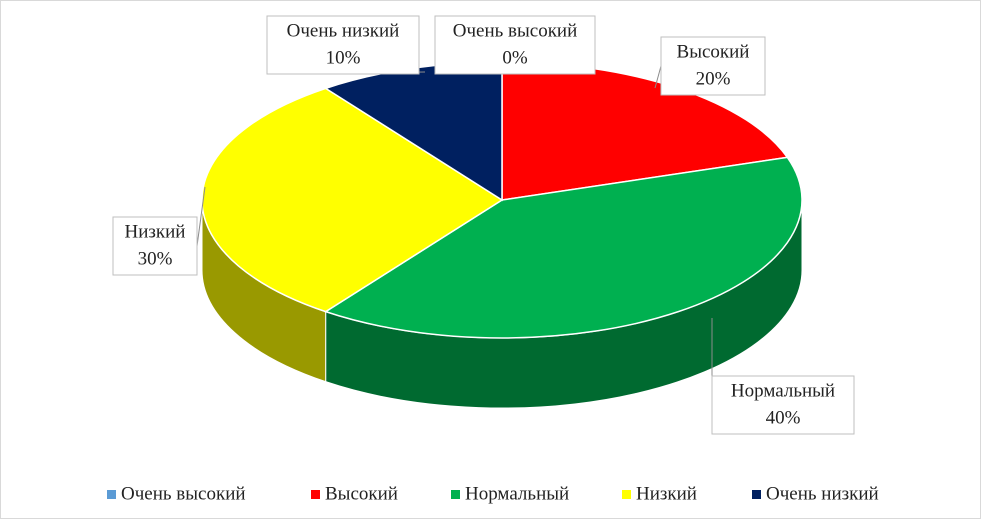 The width and height of the screenshot is (981, 519). I want to click on data-label-value: 20%, so click(713, 78).